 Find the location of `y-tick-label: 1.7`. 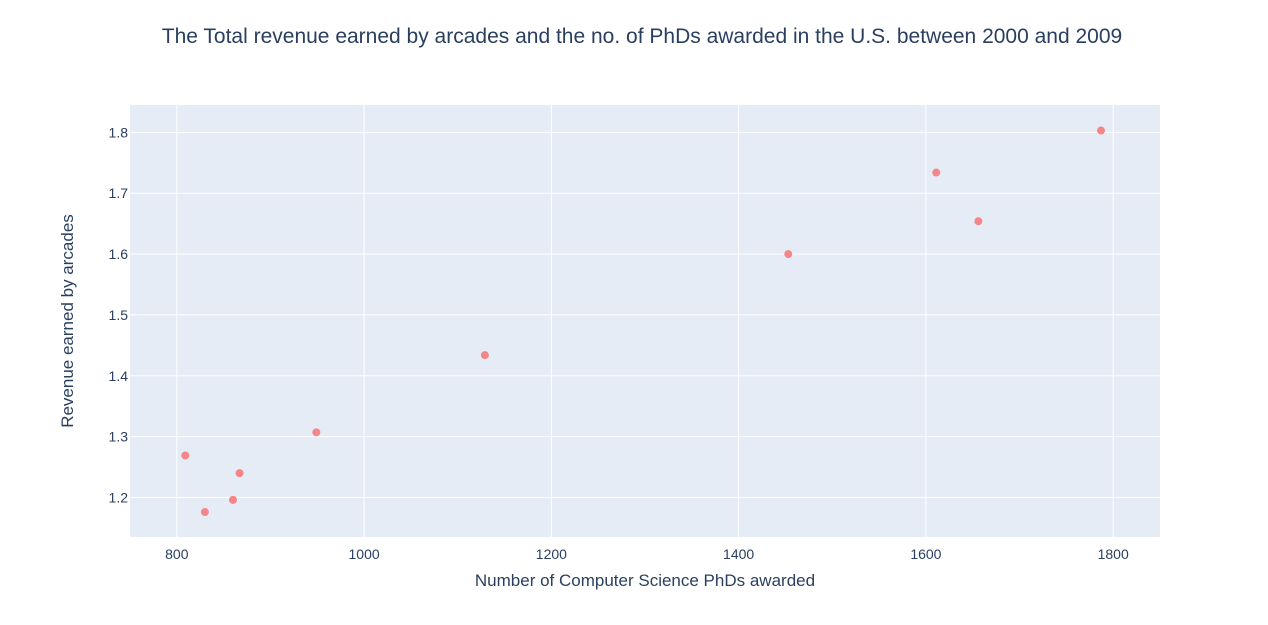

y-tick-label: 1.7 is located at coordinates (119, 193).